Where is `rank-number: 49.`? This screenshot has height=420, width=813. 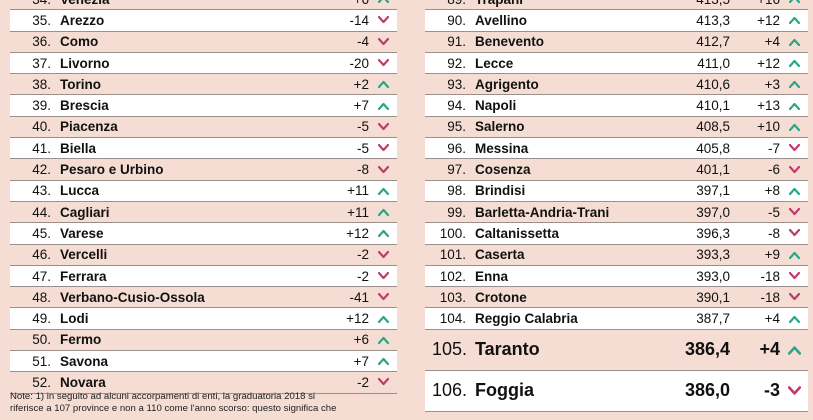
rank-number: 49. is located at coordinates (41, 319).